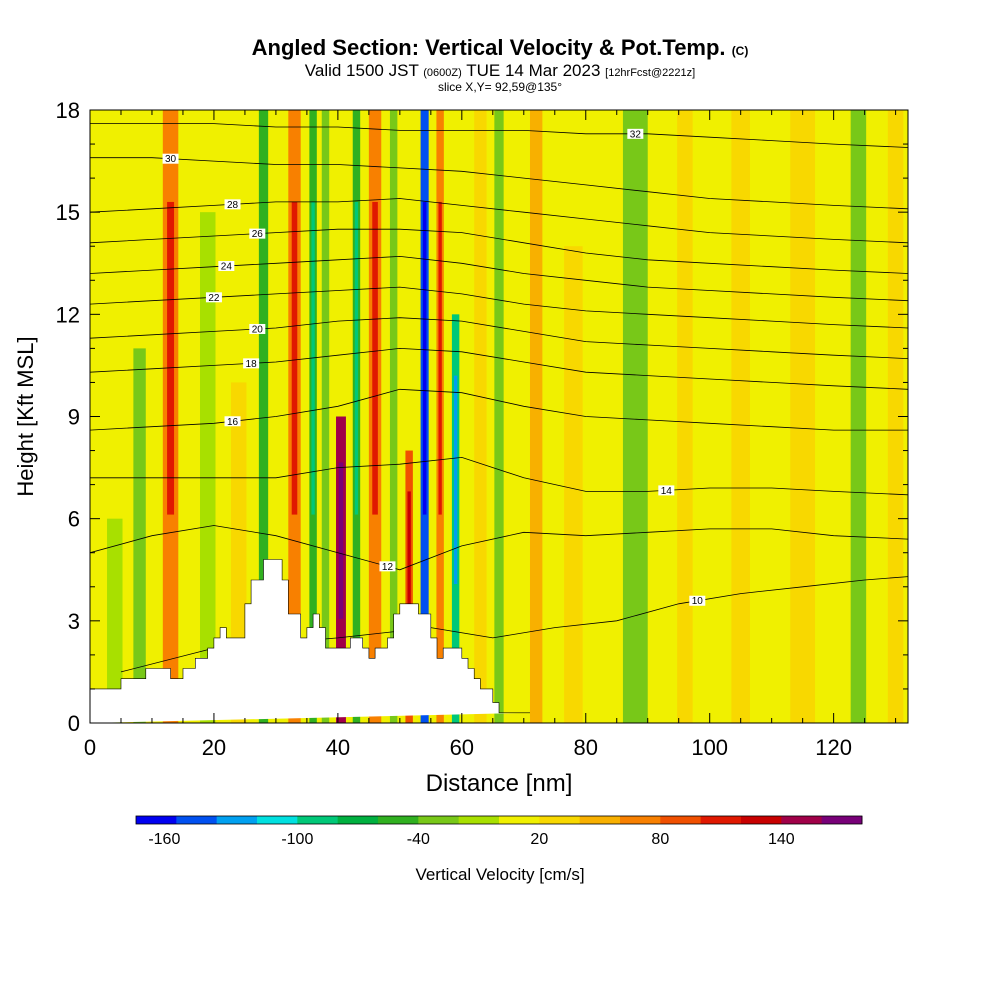 The image size is (1000, 1000). Describe the element at coordinates (539, 839) in the screenshot. I see `colorbar-tick-label: 20` at that location.